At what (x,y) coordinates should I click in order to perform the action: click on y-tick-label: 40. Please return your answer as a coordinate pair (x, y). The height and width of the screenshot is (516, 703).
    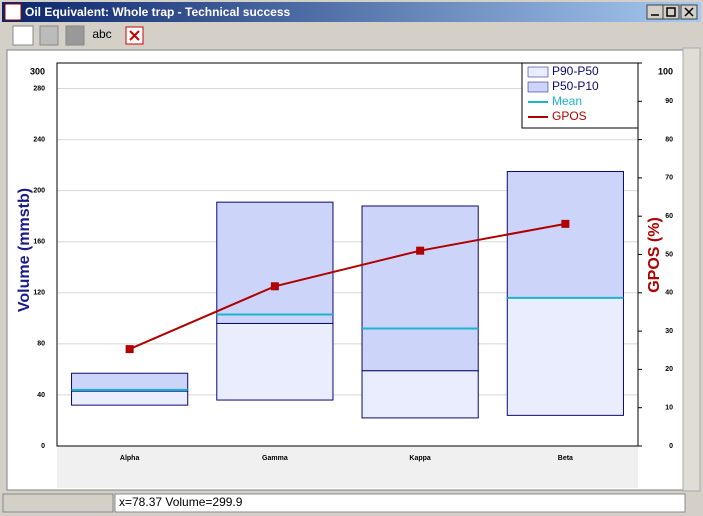
    Looking at the image, I should click on (41, 395).